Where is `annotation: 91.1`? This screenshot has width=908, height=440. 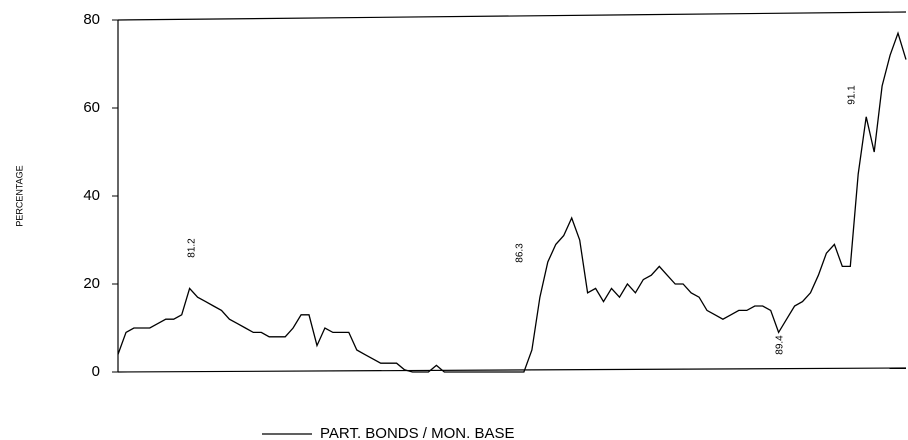 annotation: 91.1 is located at coordinates (852, 95).